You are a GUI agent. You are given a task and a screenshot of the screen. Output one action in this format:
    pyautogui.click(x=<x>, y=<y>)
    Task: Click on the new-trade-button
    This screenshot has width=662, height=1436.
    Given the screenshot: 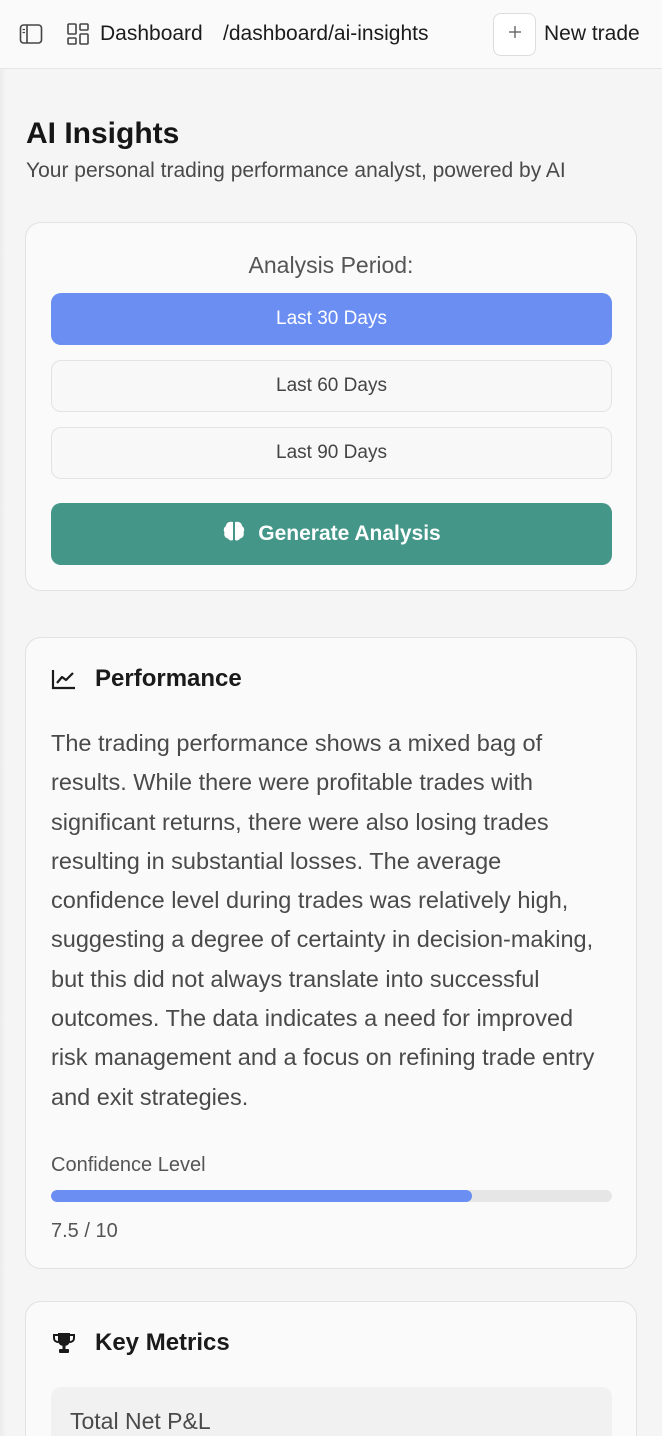 What is the action you would take?
    pyautogui.click(x=514, y=34)
    